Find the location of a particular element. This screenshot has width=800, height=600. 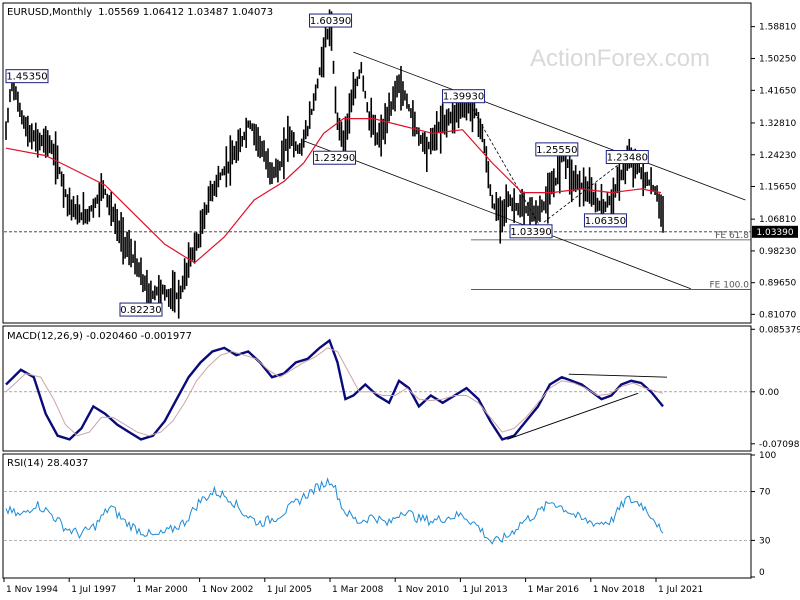

price-y-tick-label: 1.41650 is located at coordinates (777, 91).